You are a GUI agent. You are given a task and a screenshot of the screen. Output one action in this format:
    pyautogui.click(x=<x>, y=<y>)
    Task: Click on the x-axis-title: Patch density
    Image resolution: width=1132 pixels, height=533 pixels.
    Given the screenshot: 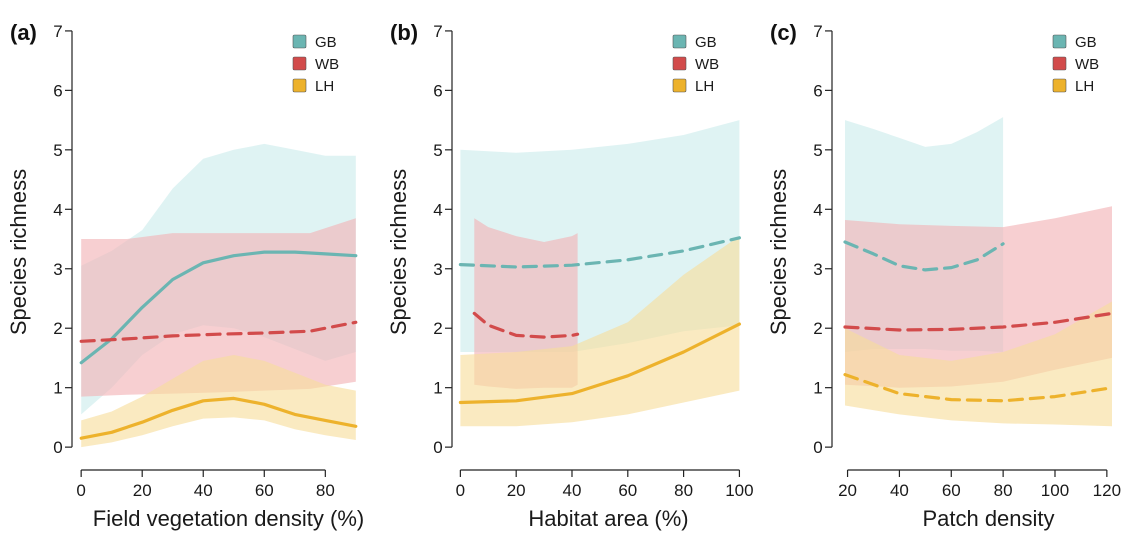 What is the action you would take?
    pyautogui.click(x=988, y=518)
    